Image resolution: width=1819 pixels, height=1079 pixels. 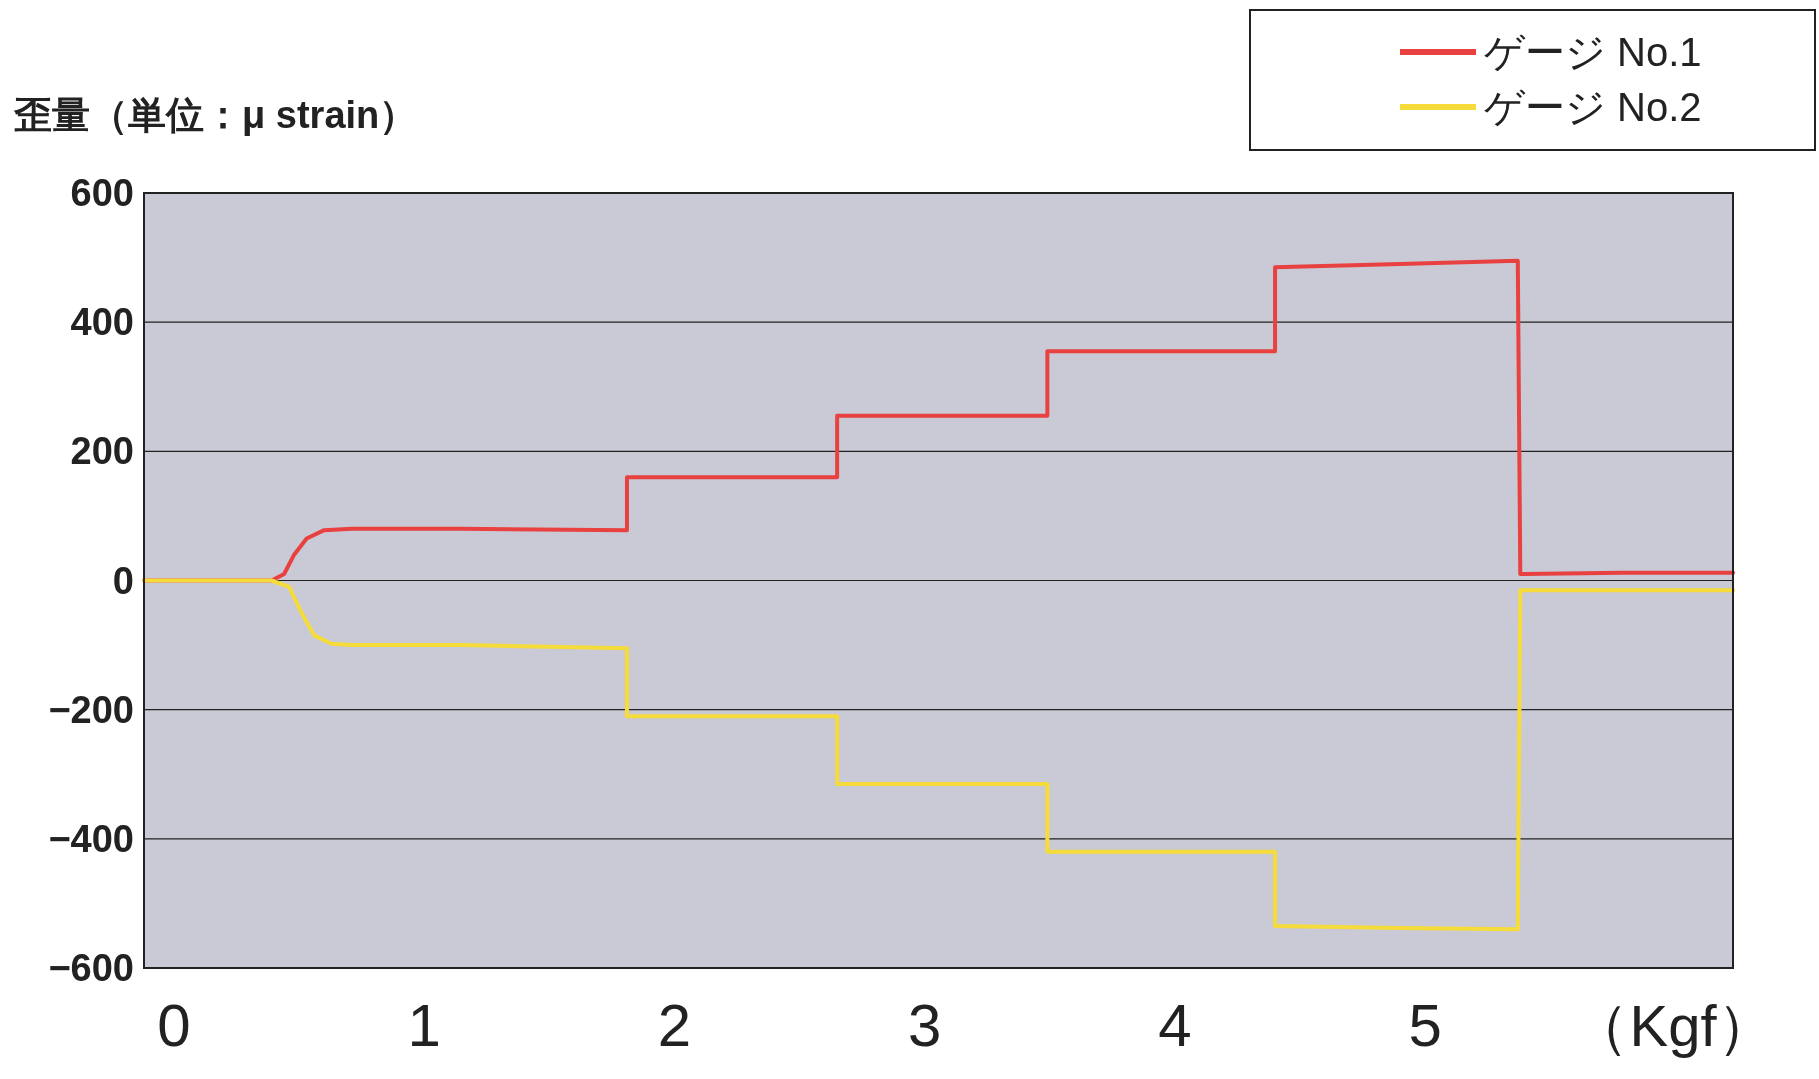 I want to click on x-tick-label: 3, so click(x=925, y=1025).